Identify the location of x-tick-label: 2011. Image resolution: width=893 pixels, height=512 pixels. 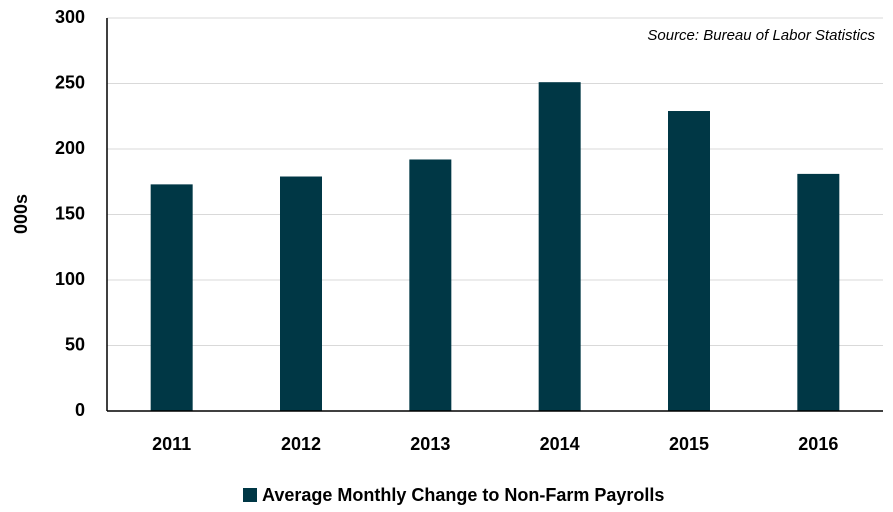
(171, 444).